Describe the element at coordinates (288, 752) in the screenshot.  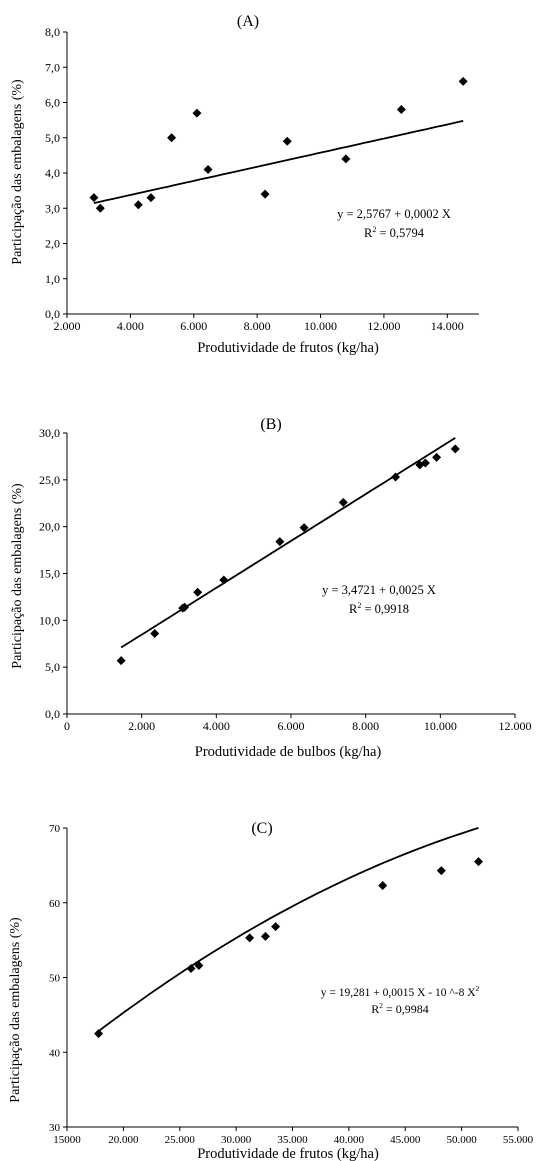
I see `x-axis-label: Produtividade de bulbos (kg/ha)` at that location.